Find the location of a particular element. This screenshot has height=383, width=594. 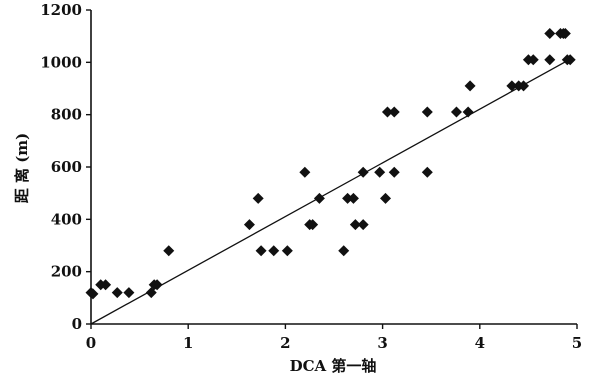

y-tick-label: 1000 is located at coordinates (61, 62).